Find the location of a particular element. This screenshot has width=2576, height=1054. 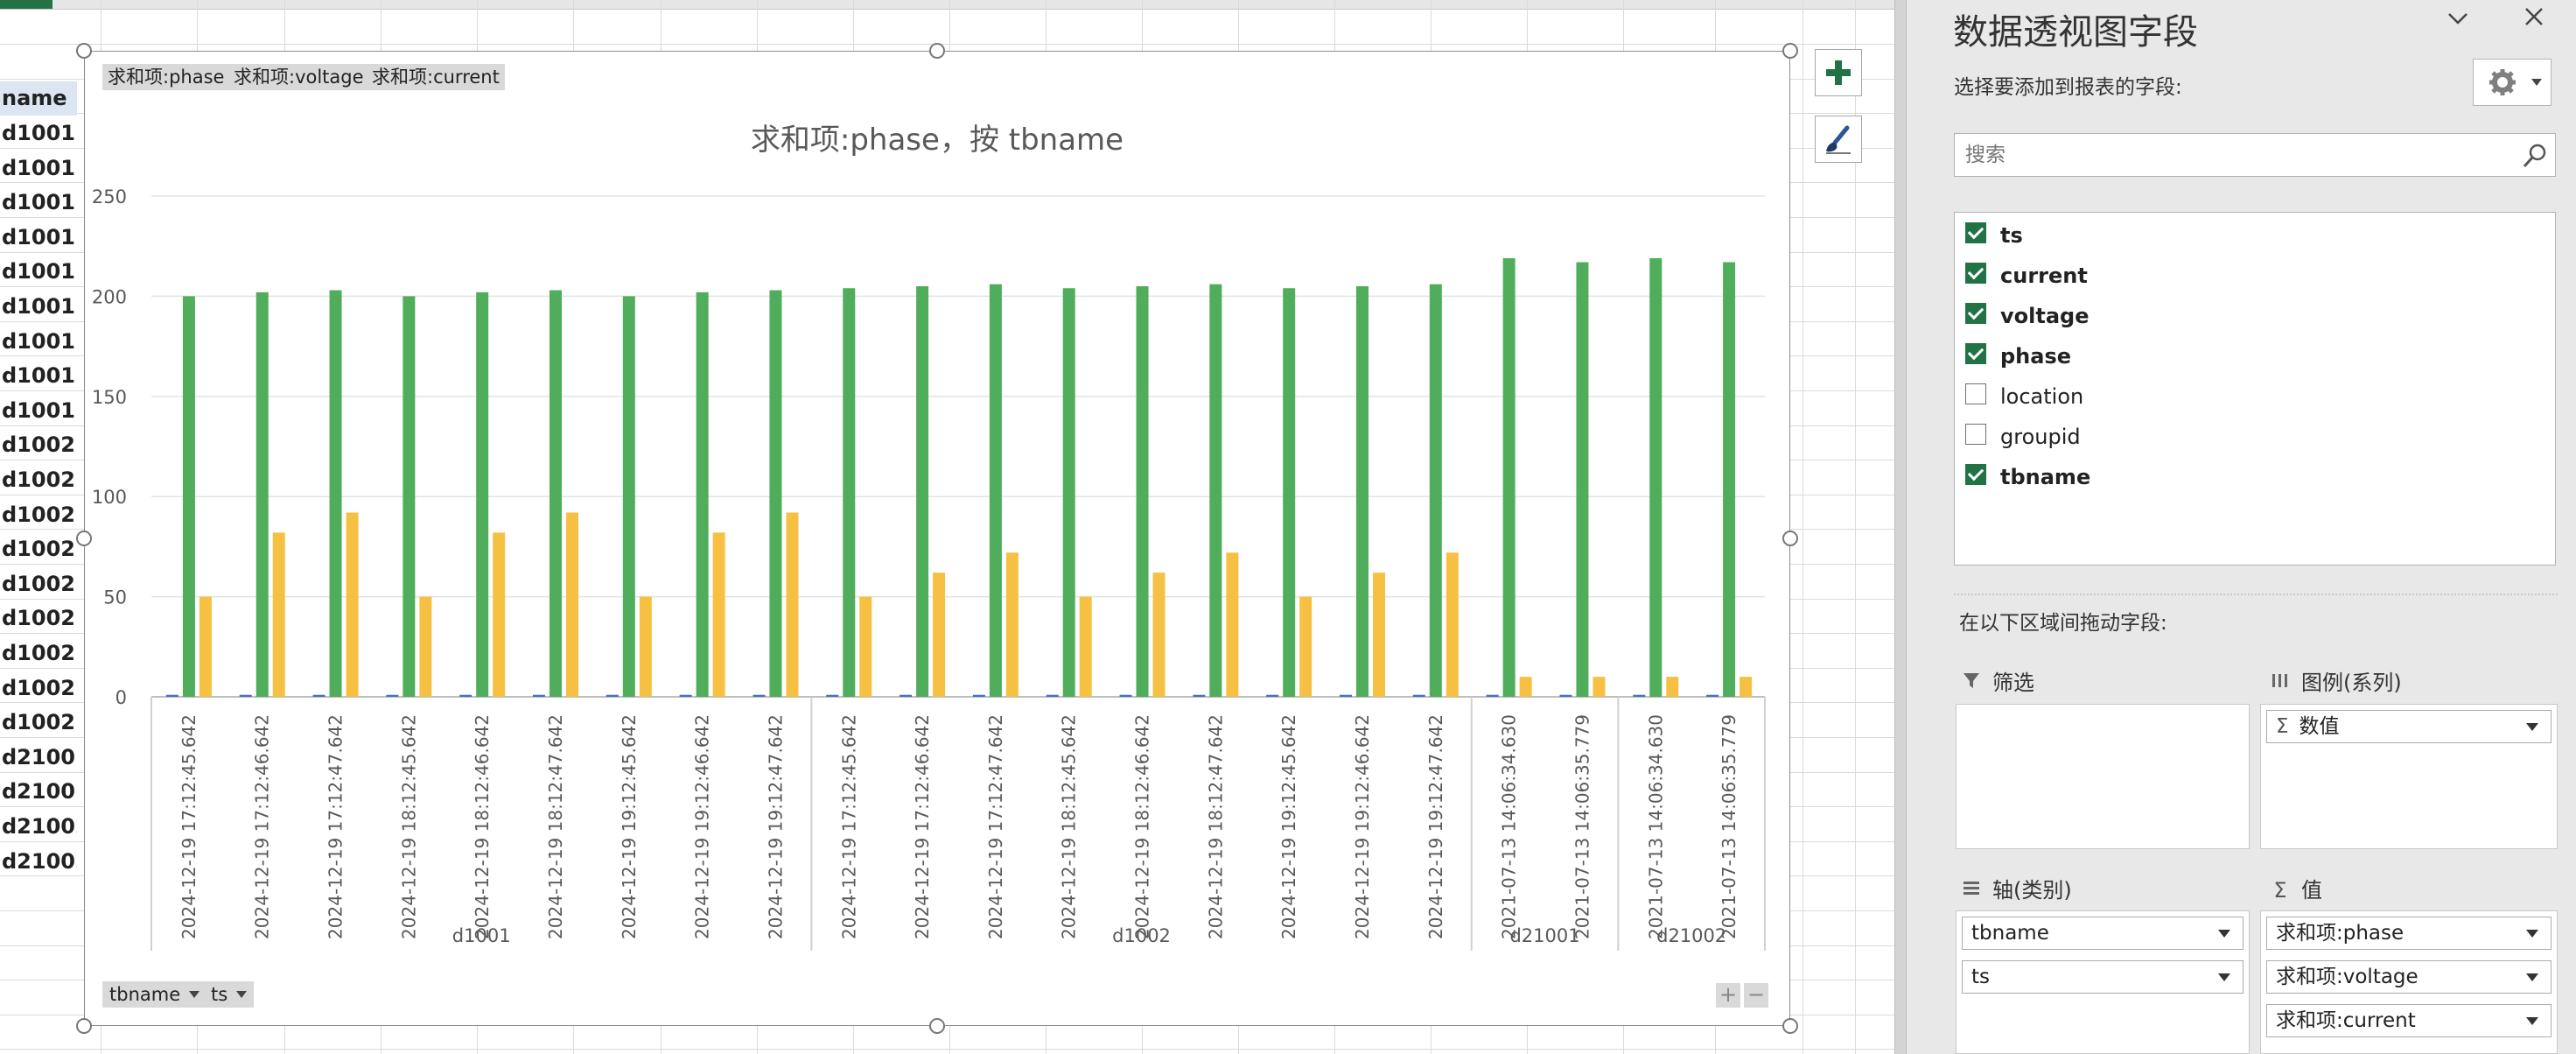

close-icon is located at coordinates (2534, 16).